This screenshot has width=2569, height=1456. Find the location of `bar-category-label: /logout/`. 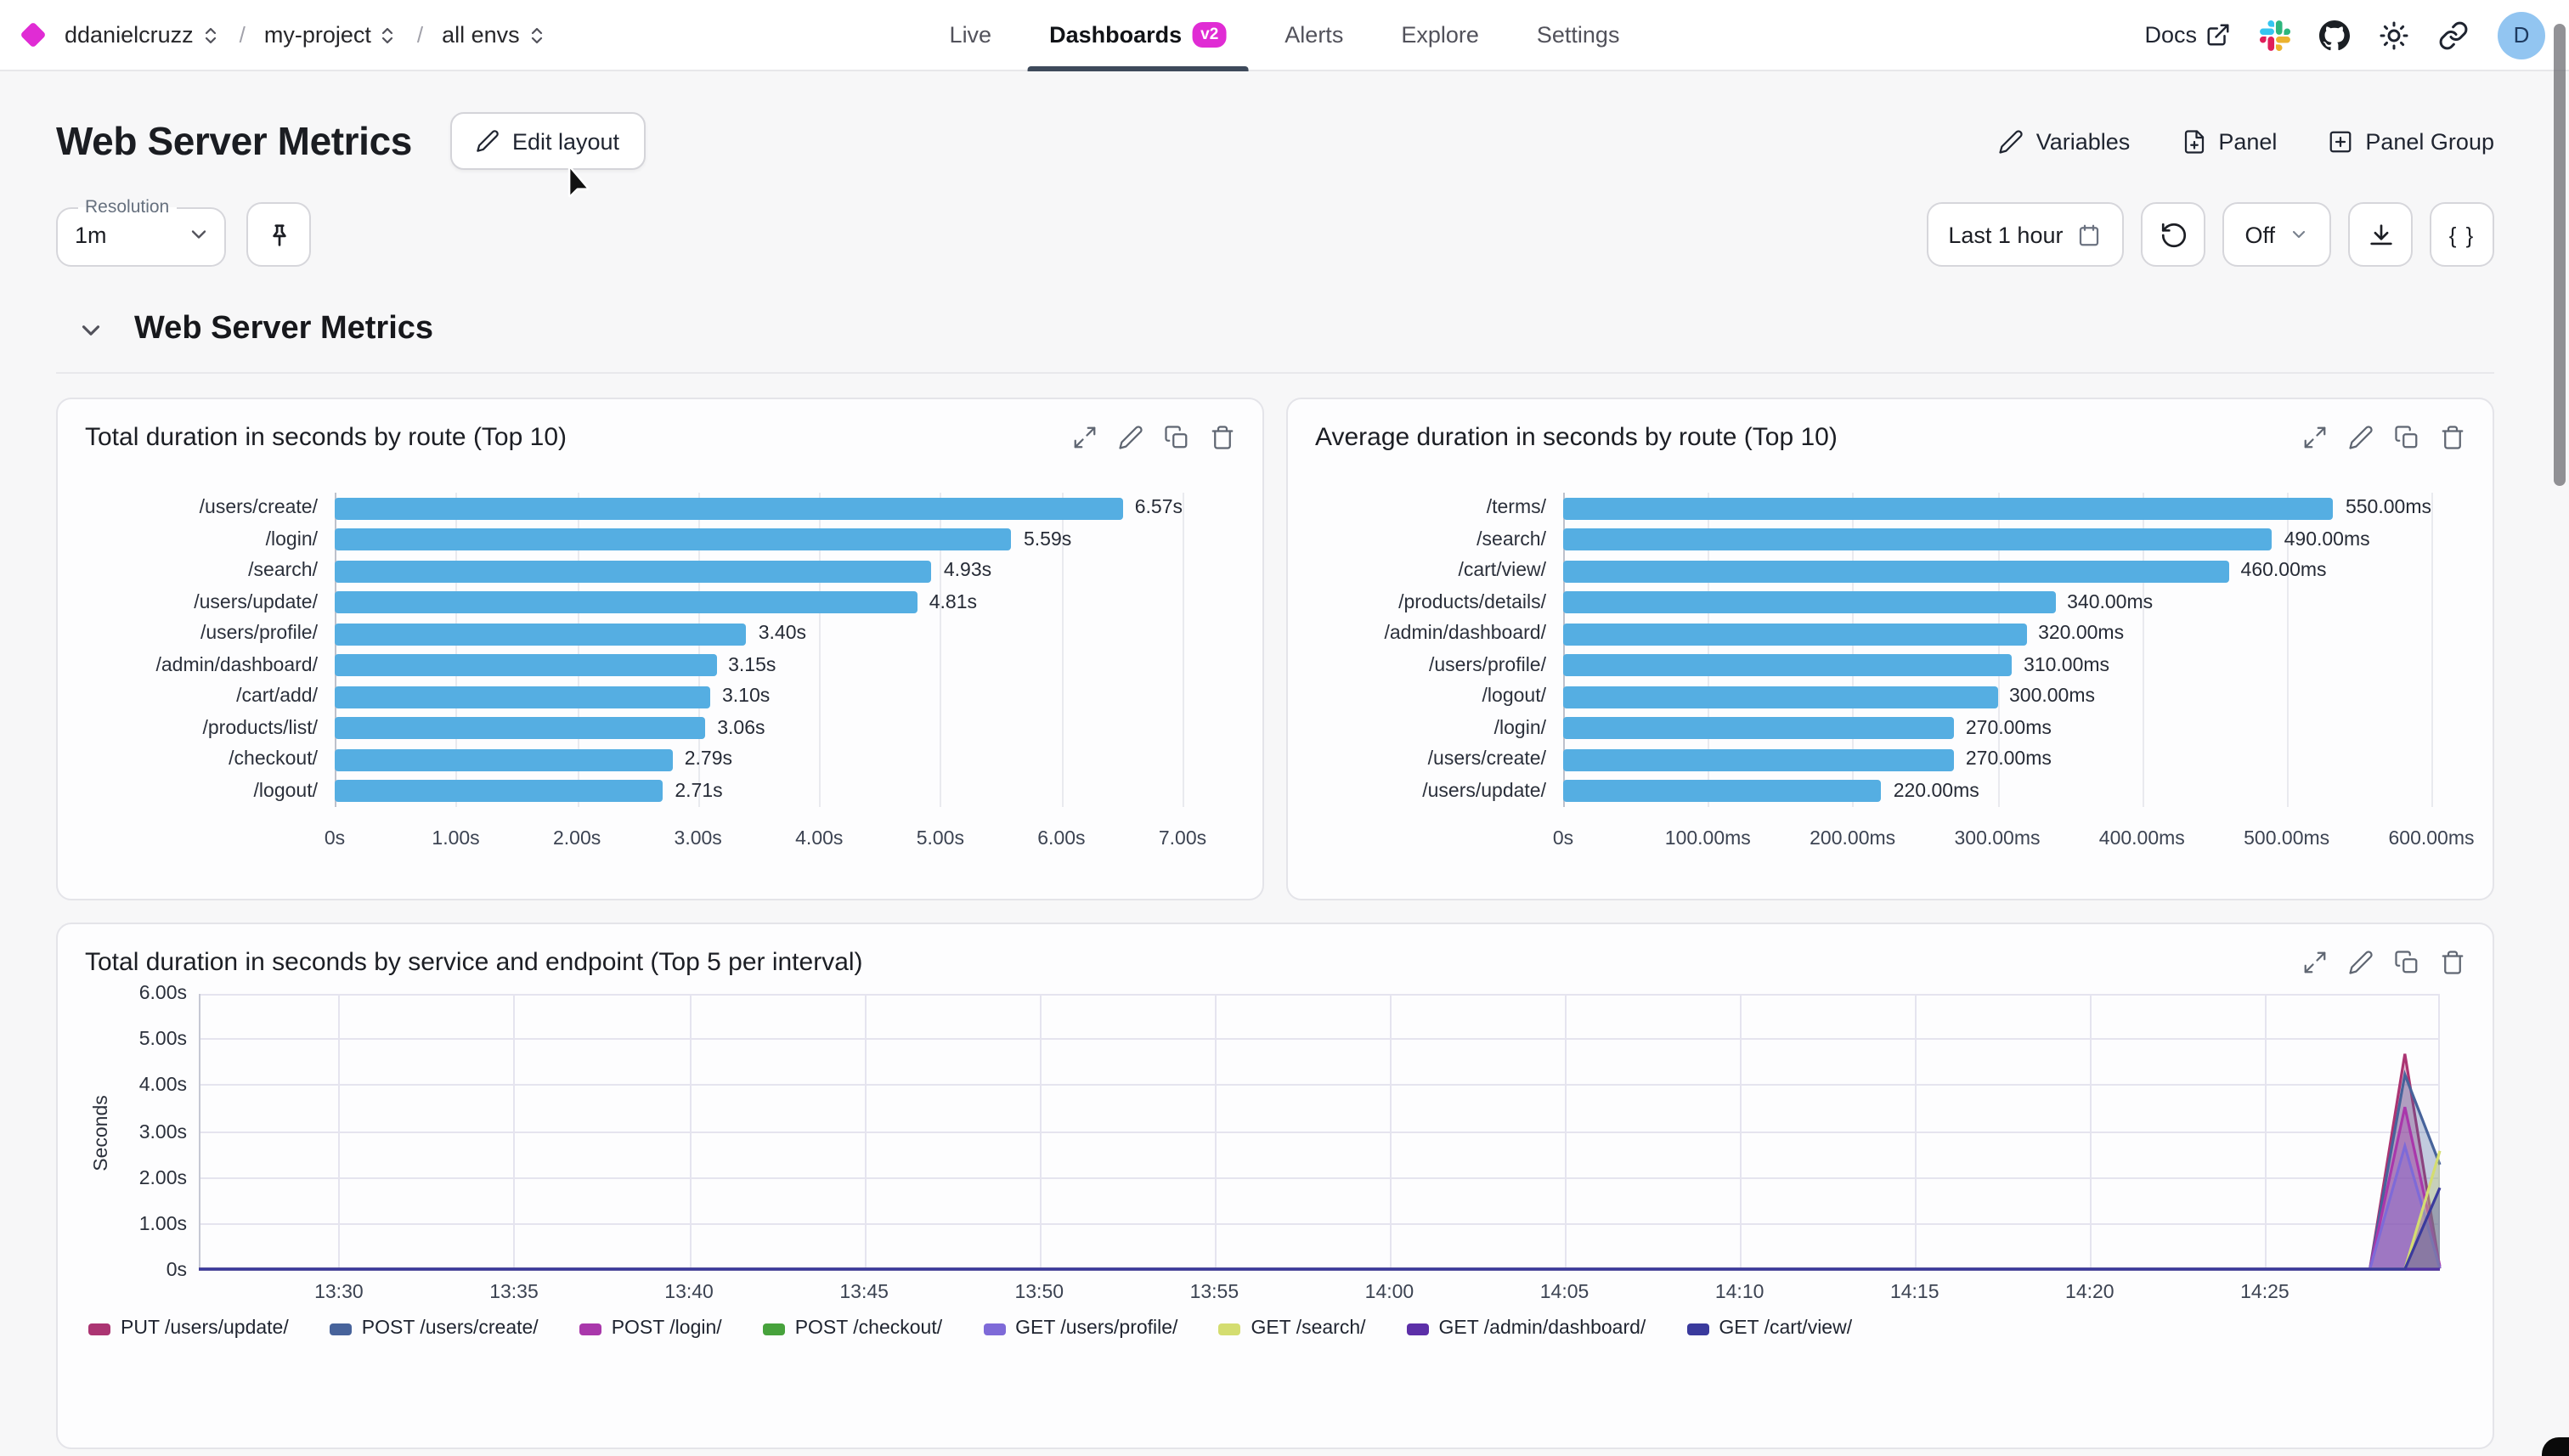

bar-category-label: /logout/ is located at coordinates (1514, 697).